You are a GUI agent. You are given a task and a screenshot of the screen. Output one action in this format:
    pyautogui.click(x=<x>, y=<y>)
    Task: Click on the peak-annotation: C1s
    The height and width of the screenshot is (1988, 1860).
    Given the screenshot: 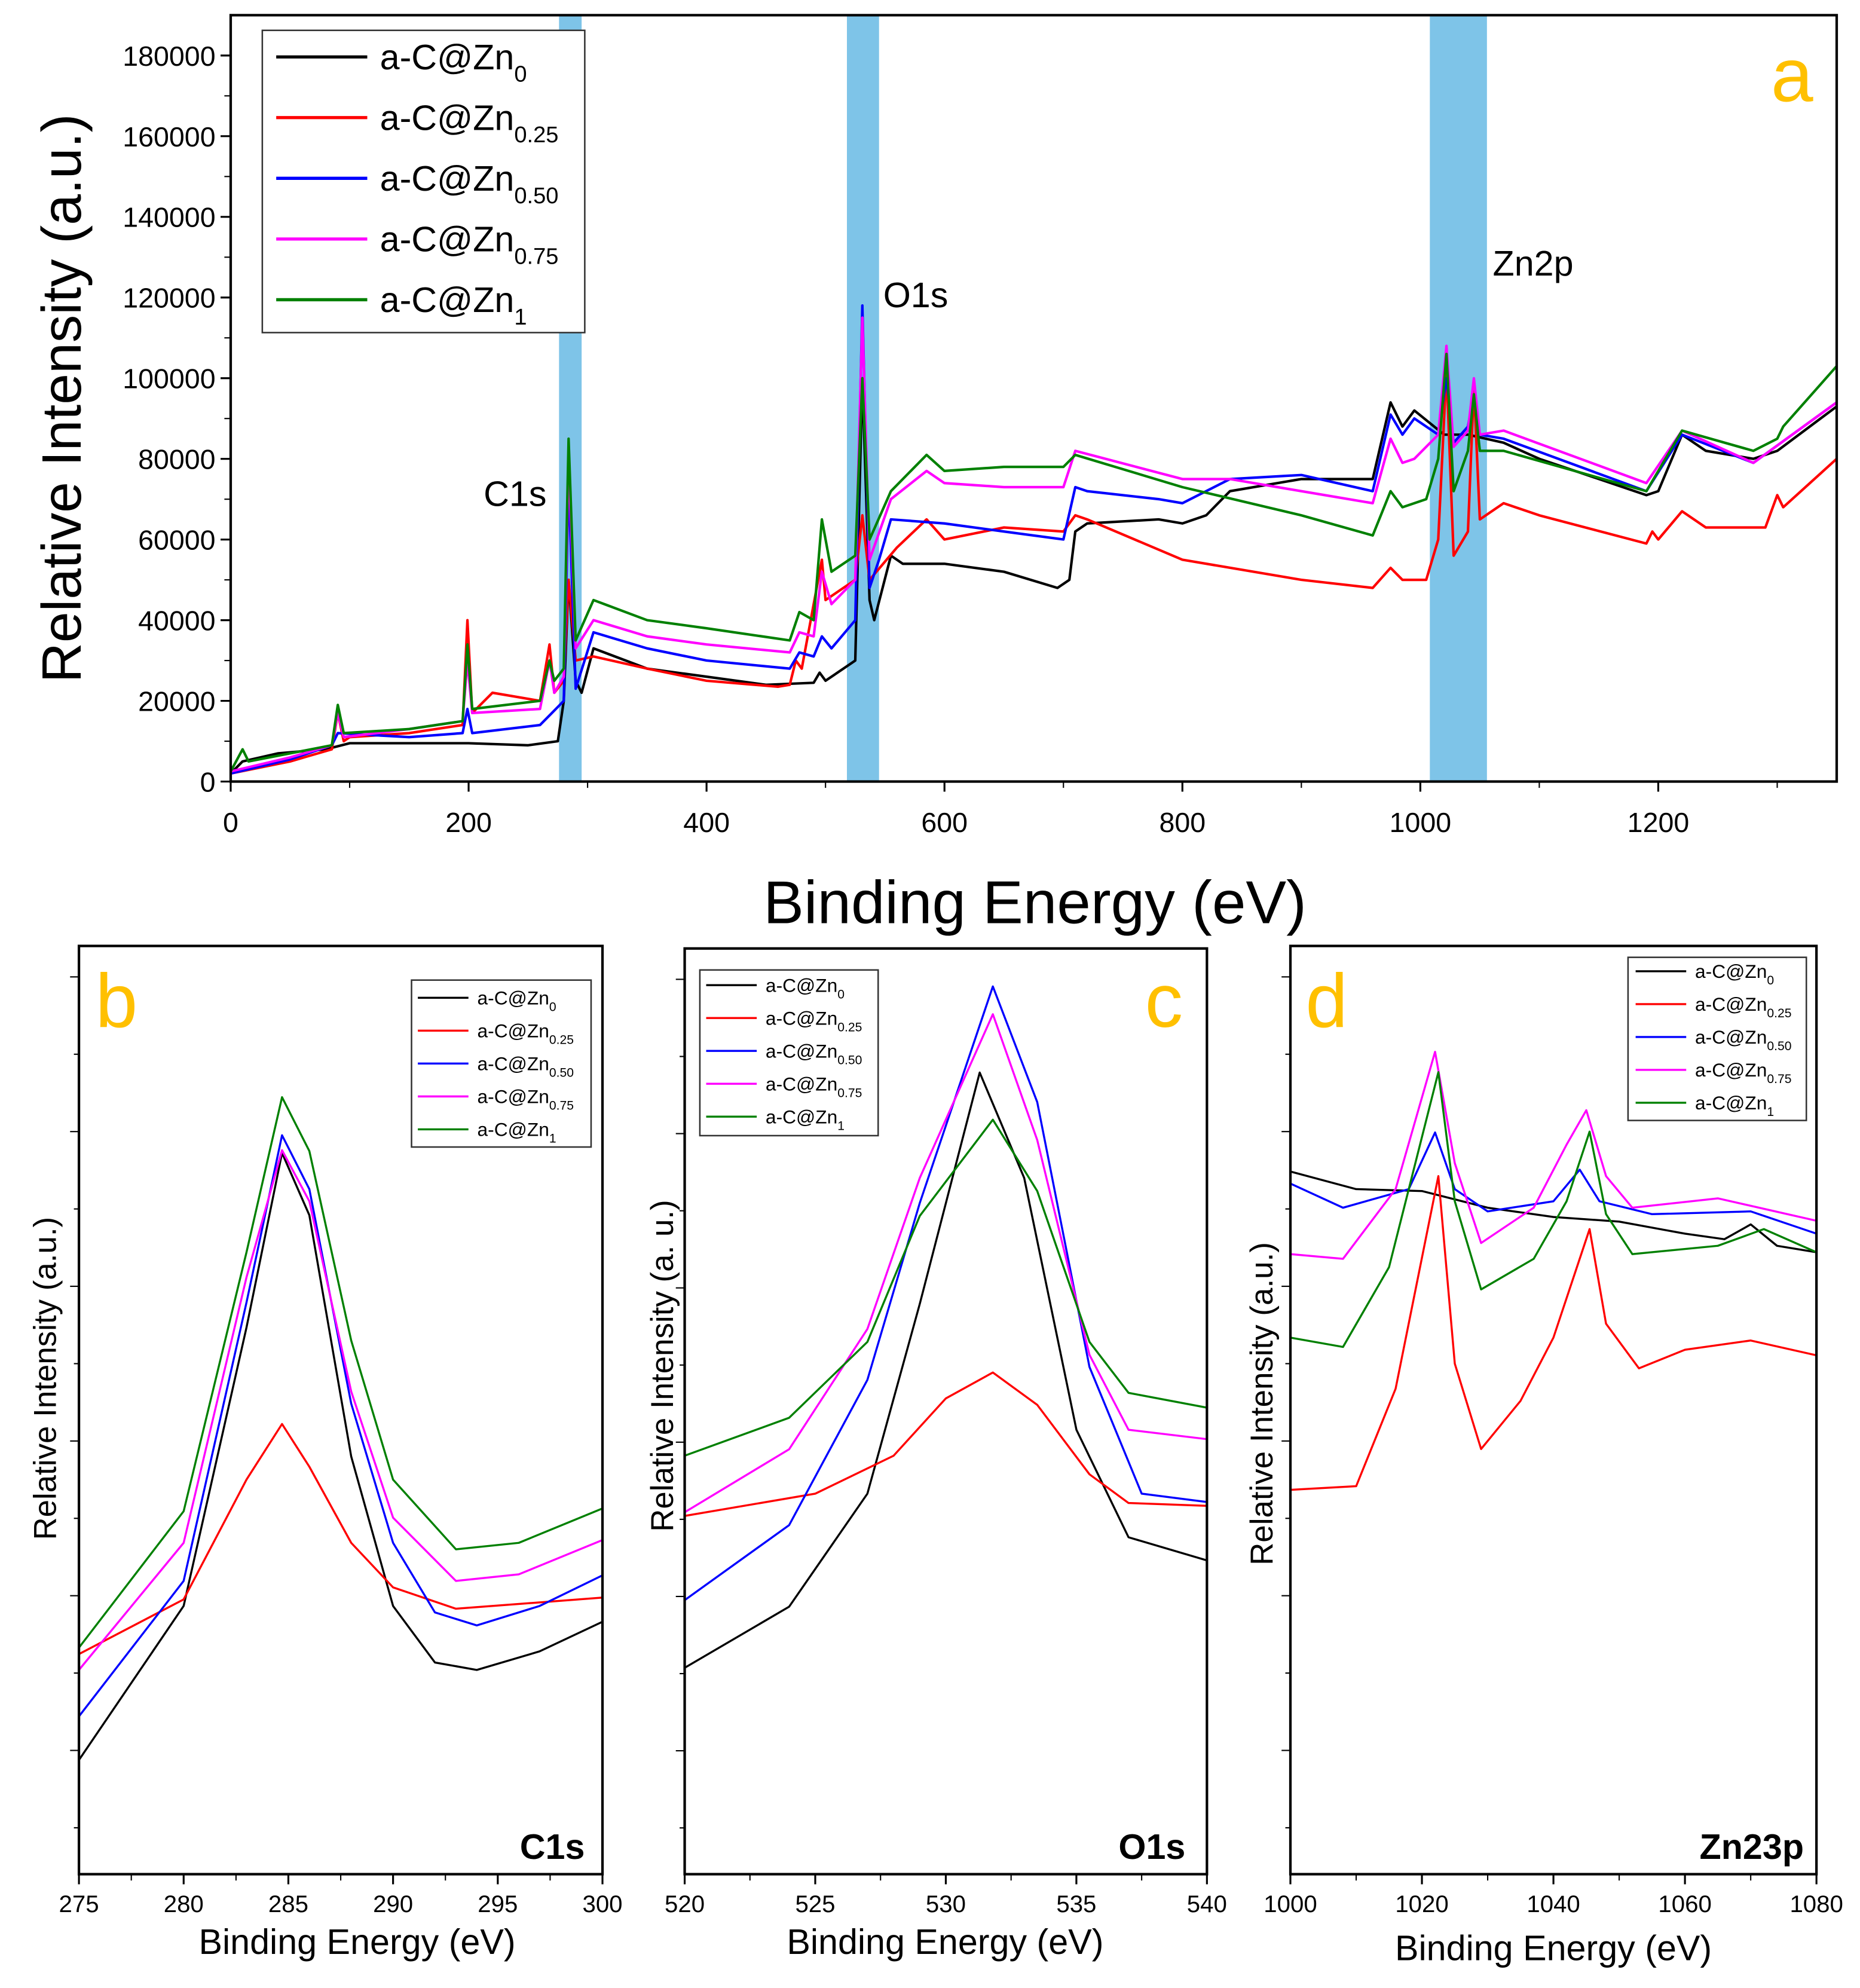 What is the action you would take?
    pyautogui.click(x=515, y=493)
    